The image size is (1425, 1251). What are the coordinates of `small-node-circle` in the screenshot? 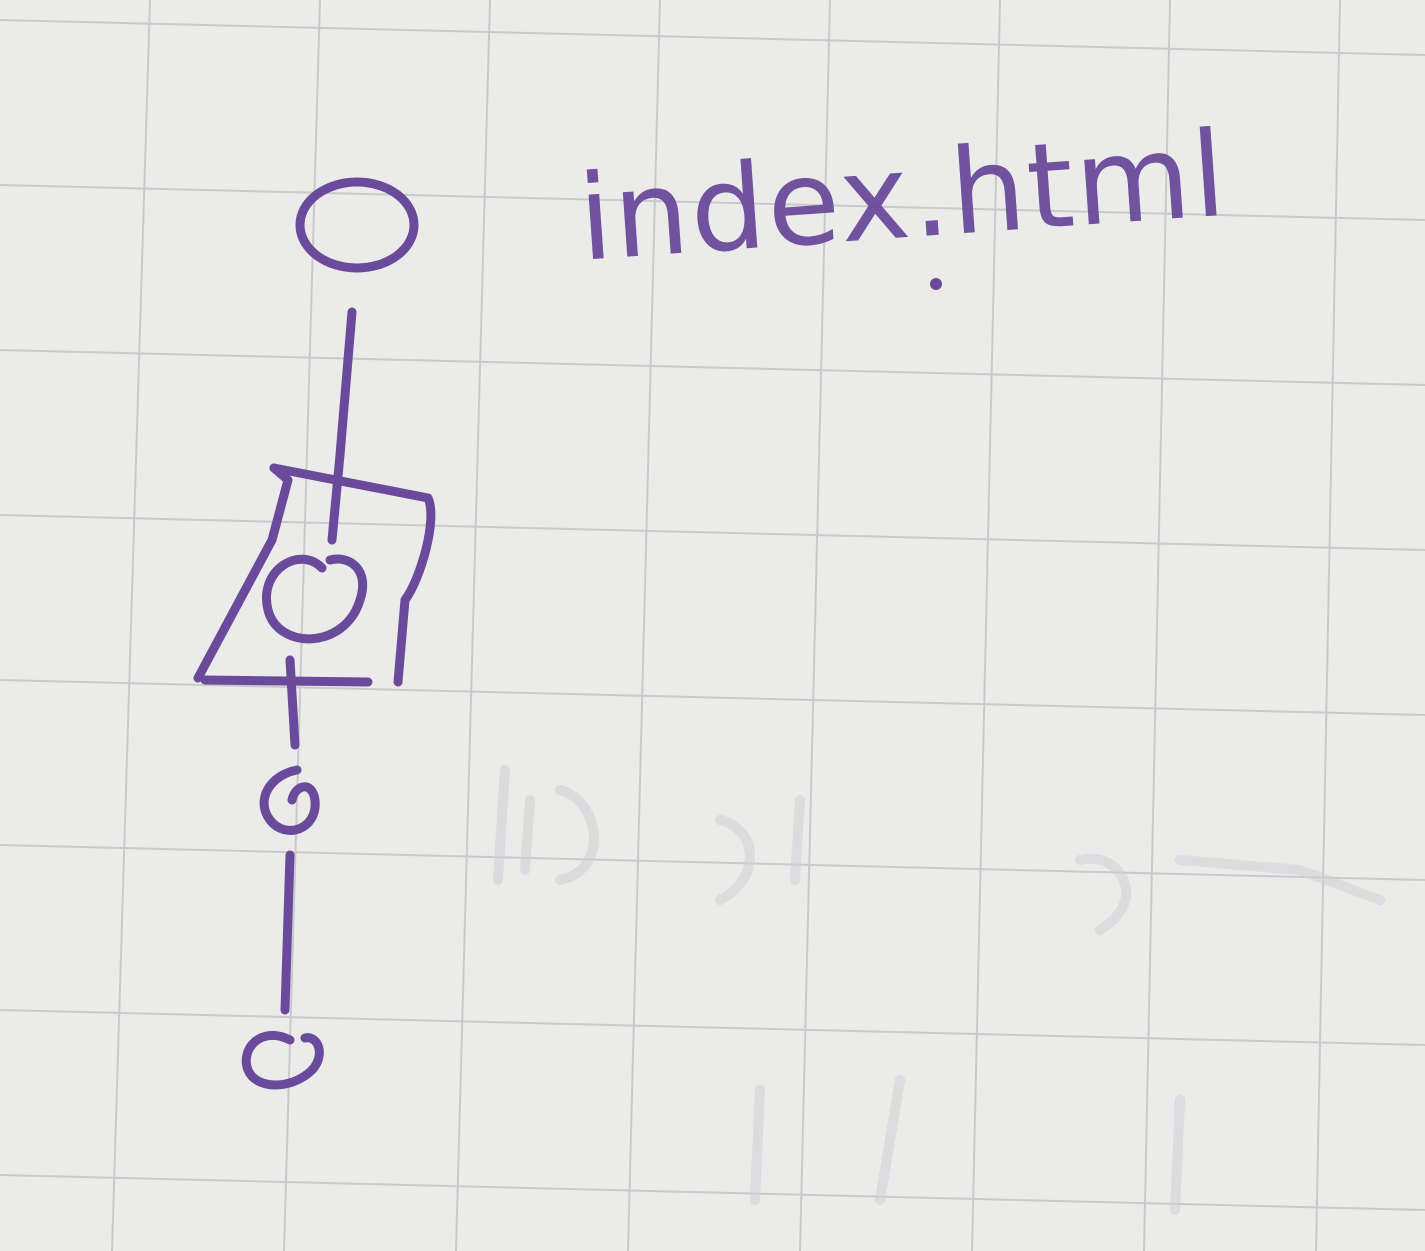 It's located at (289, 800).